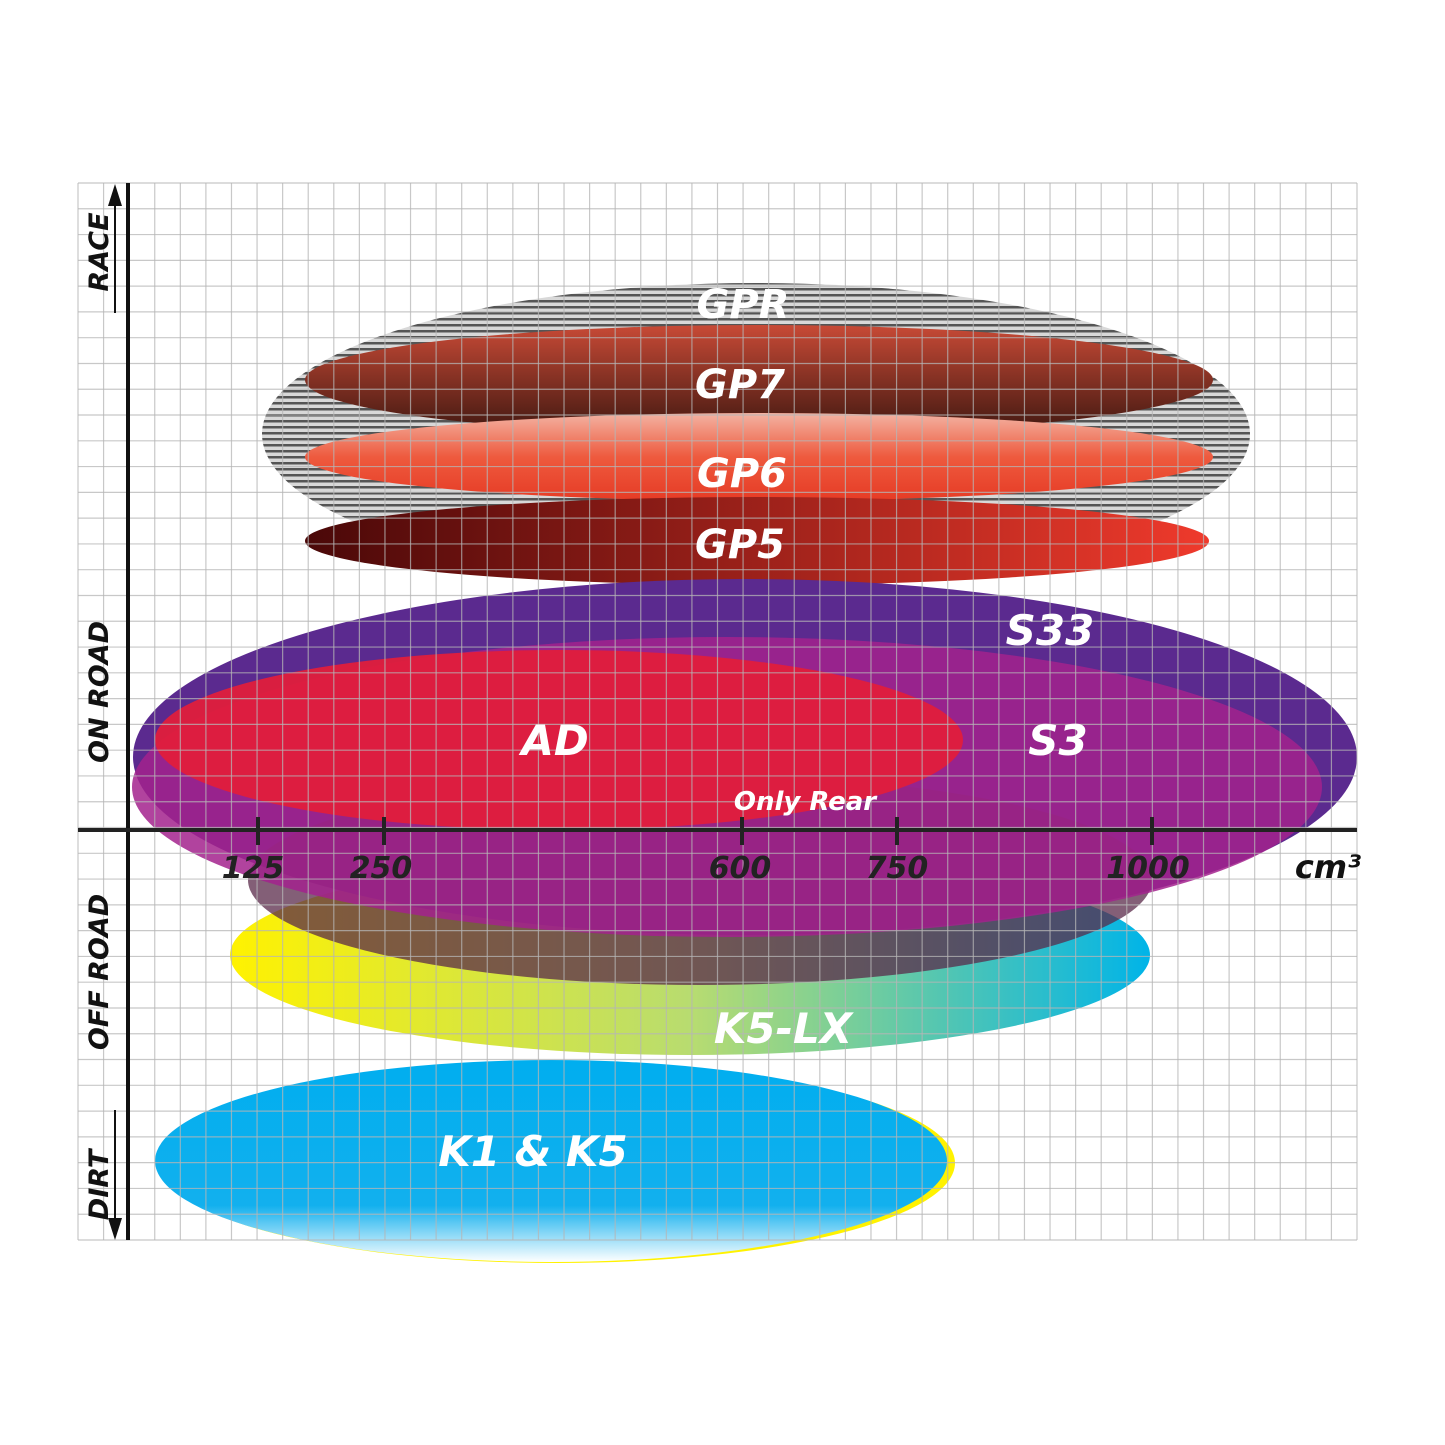 The image size is (1445, 1445). Describe the element at coordinates (115, 195) in the screenshot. I see `arrow-up-icon` at that location.